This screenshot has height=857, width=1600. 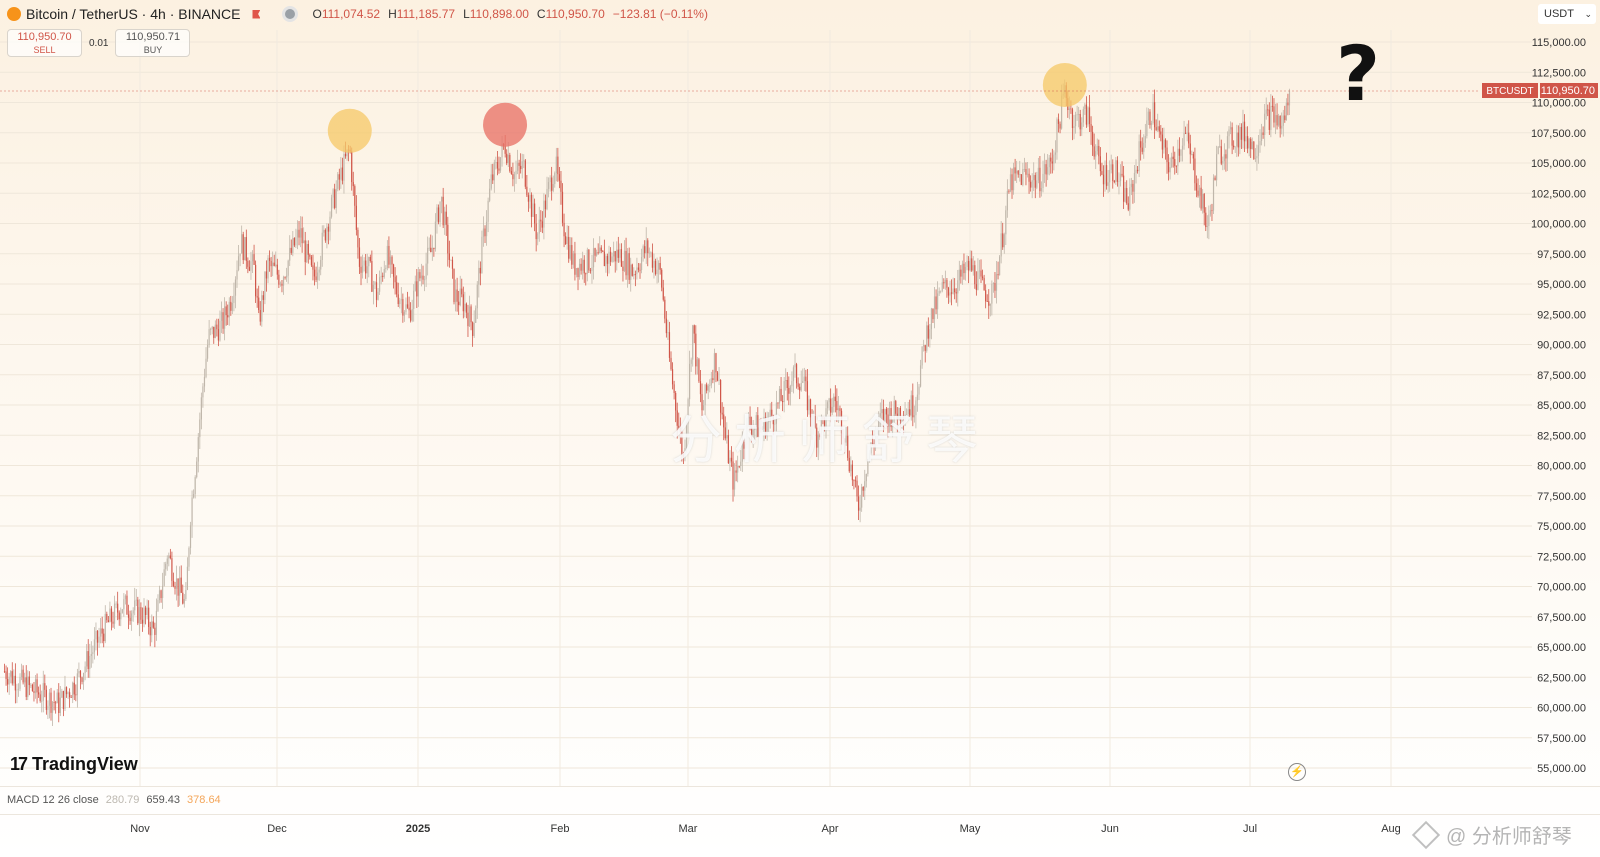 What do you see at coordinates (800, 786) in the screenshot?
I see `pane-divider` at bounding box center [800, 786].